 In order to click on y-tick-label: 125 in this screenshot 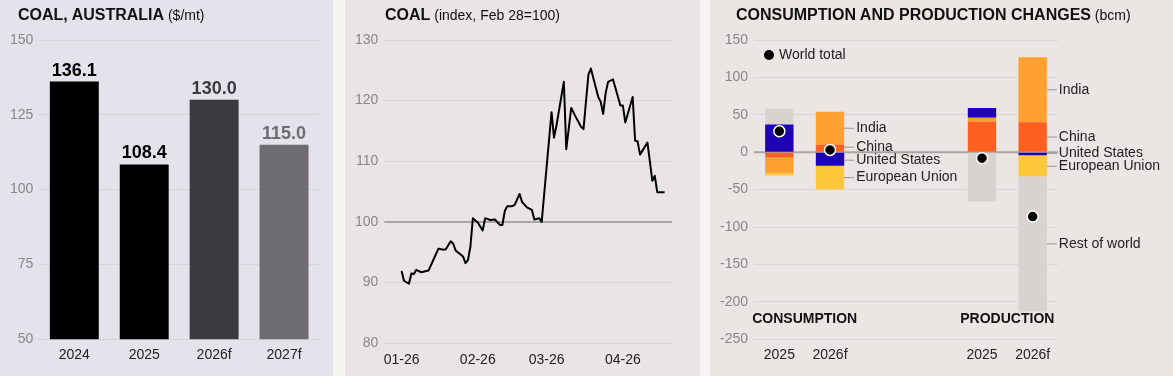, I will do `click(22, 113)`.